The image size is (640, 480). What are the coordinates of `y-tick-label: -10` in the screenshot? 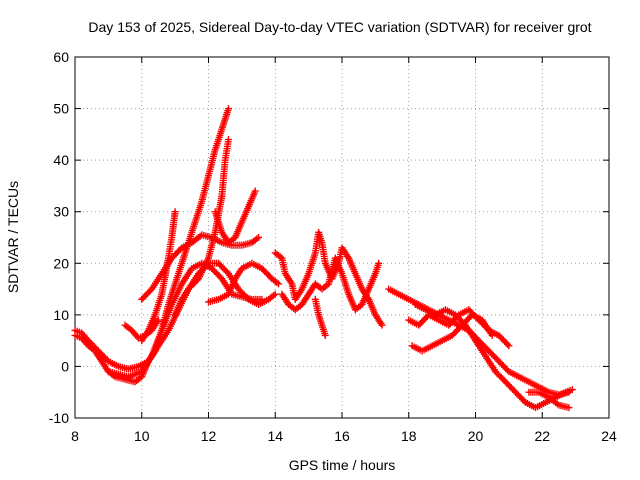 It's located at (59, 418).